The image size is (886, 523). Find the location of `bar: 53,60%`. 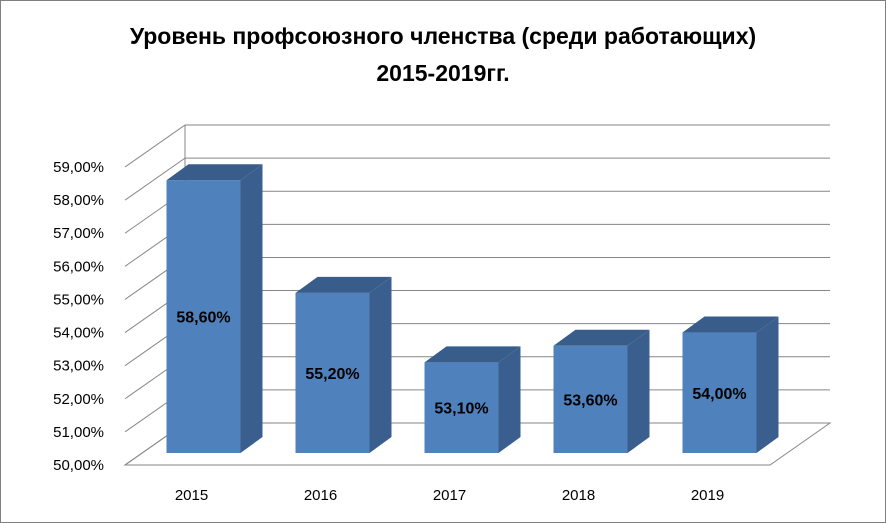

bar: 53,60% is located at coordinates (601, 391).